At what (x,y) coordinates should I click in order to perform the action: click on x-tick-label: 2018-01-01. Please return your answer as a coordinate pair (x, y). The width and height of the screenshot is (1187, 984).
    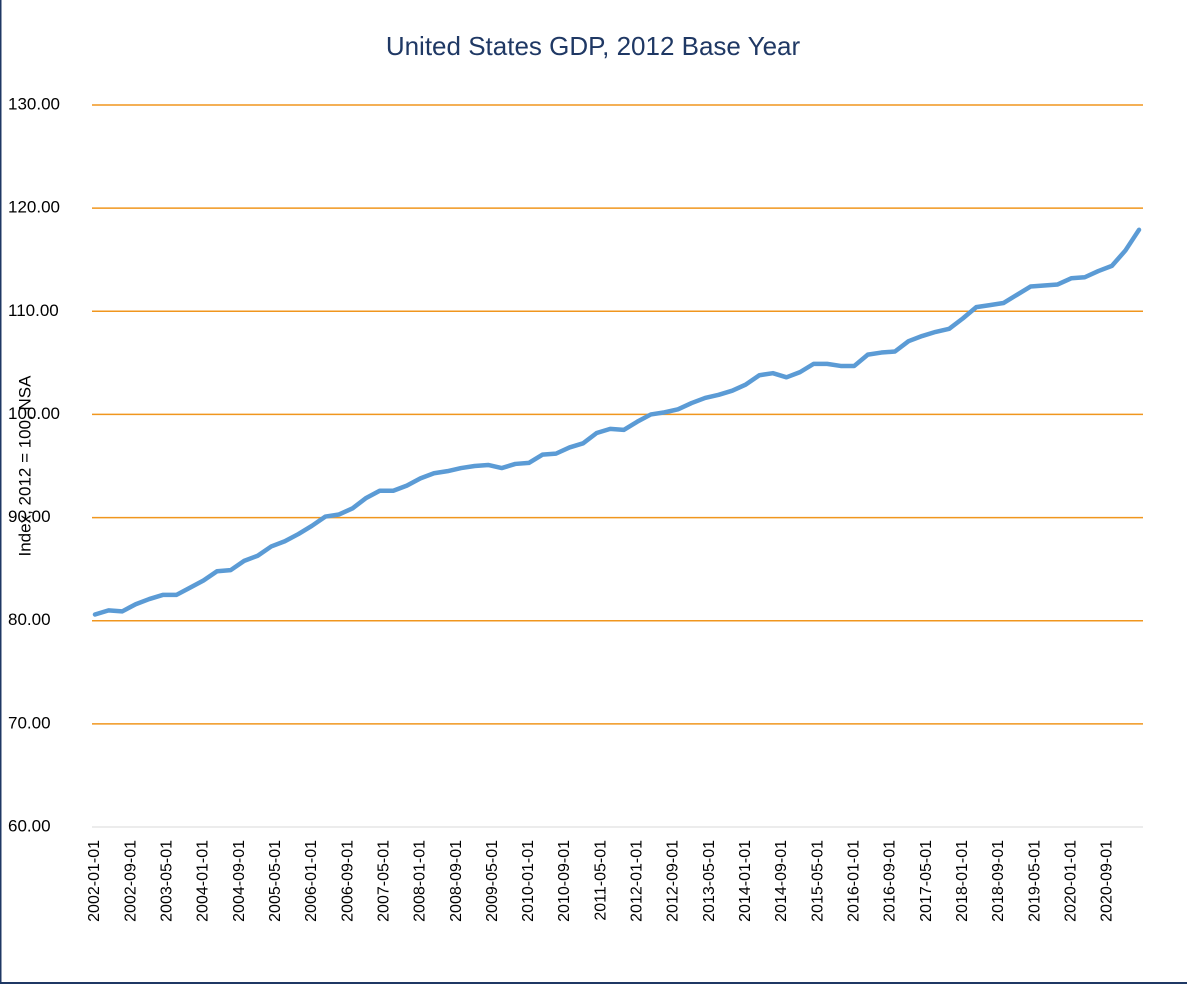
    Looking at the image, I should click on (962, 881).